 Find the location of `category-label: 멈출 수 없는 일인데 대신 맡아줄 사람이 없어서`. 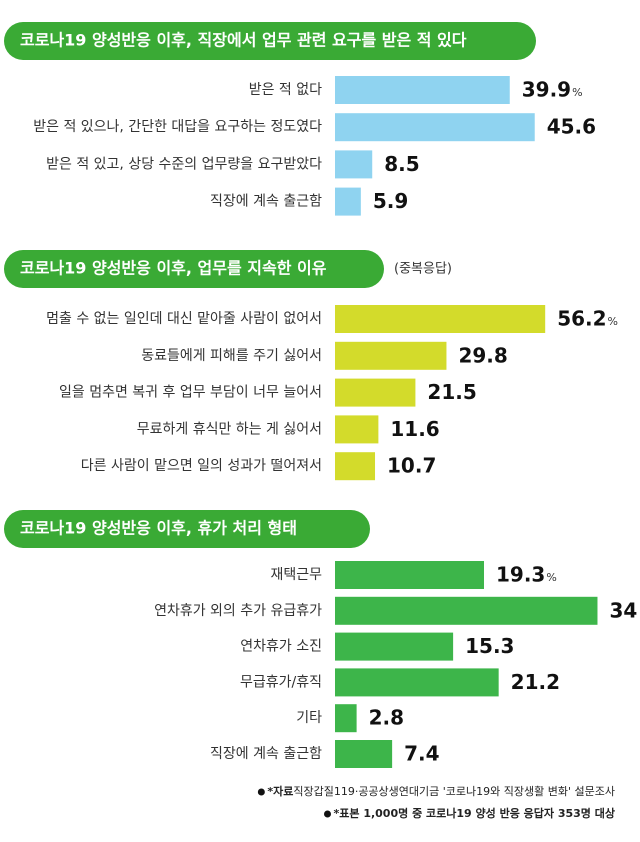

category-label: 멈출 수 없는 일인데 대신 맡아줄 사람이 없어서 is located at coordinates (184, 319).